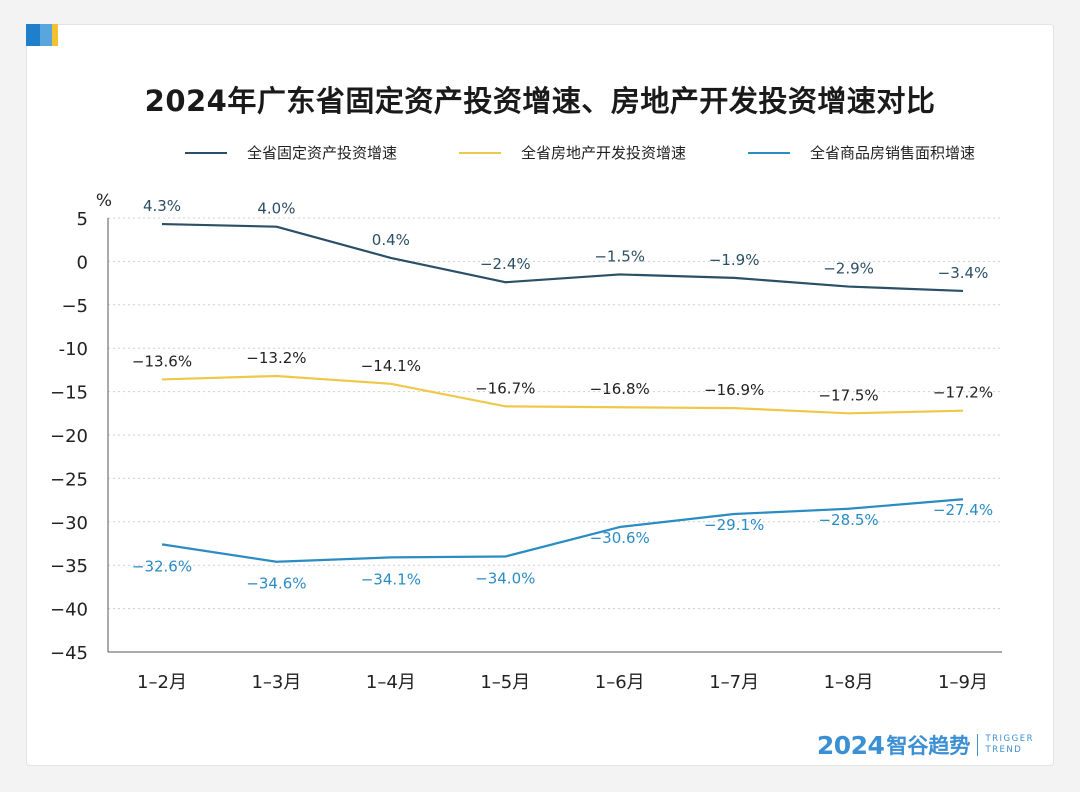 This screenshot has height=792, width=1080. What do you see at coordinates (734, 260) in the screenshot?
I see `data-label-fixed-asset: −1.9%` at bounding box center [734, 260].